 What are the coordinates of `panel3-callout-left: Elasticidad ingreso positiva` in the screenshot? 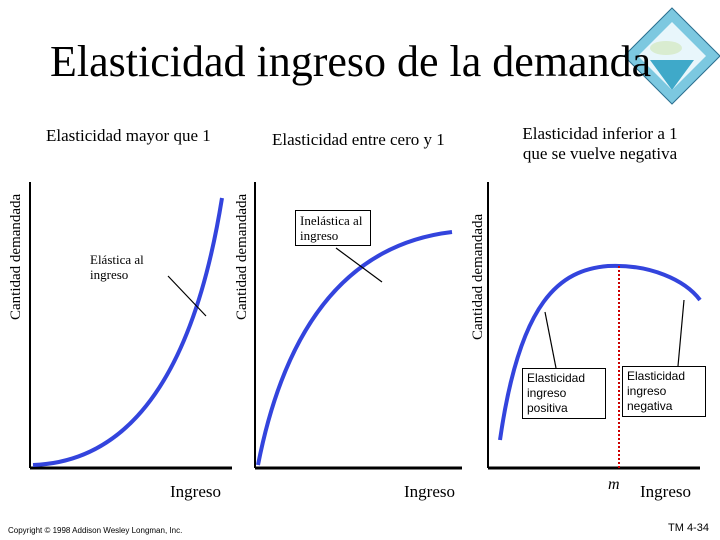 It's located at (564, 393).